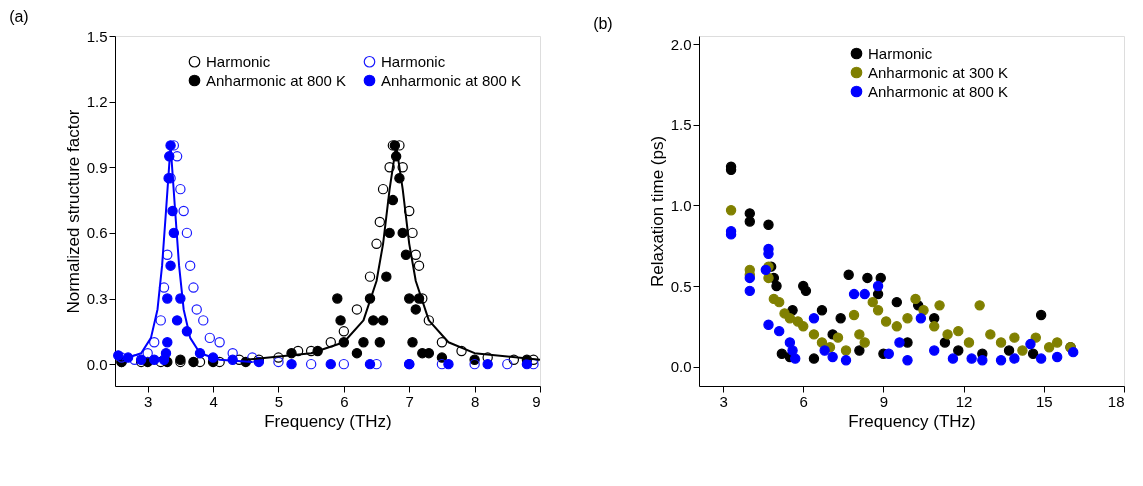  Describe the element at coordinates (603, 23) in the screenshot. I see `chart-title: (b)` at that location.